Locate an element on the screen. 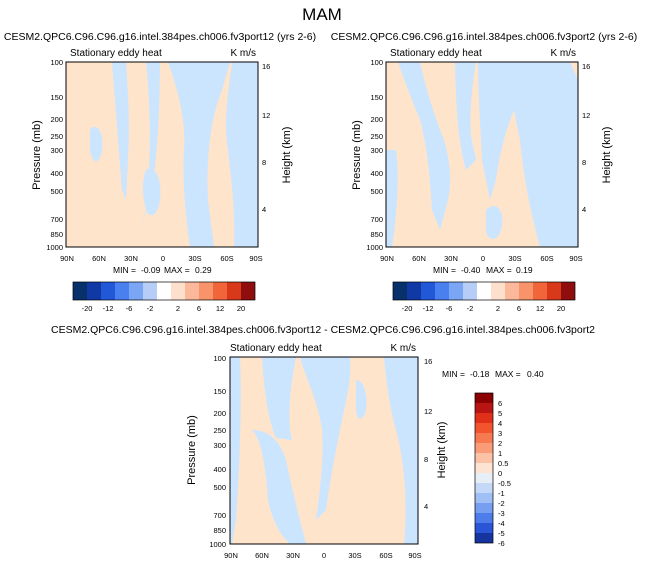 The height and width of the screenshot is (565, 645). panel-3-xtick: 0 is located at coordinates (324, 555).